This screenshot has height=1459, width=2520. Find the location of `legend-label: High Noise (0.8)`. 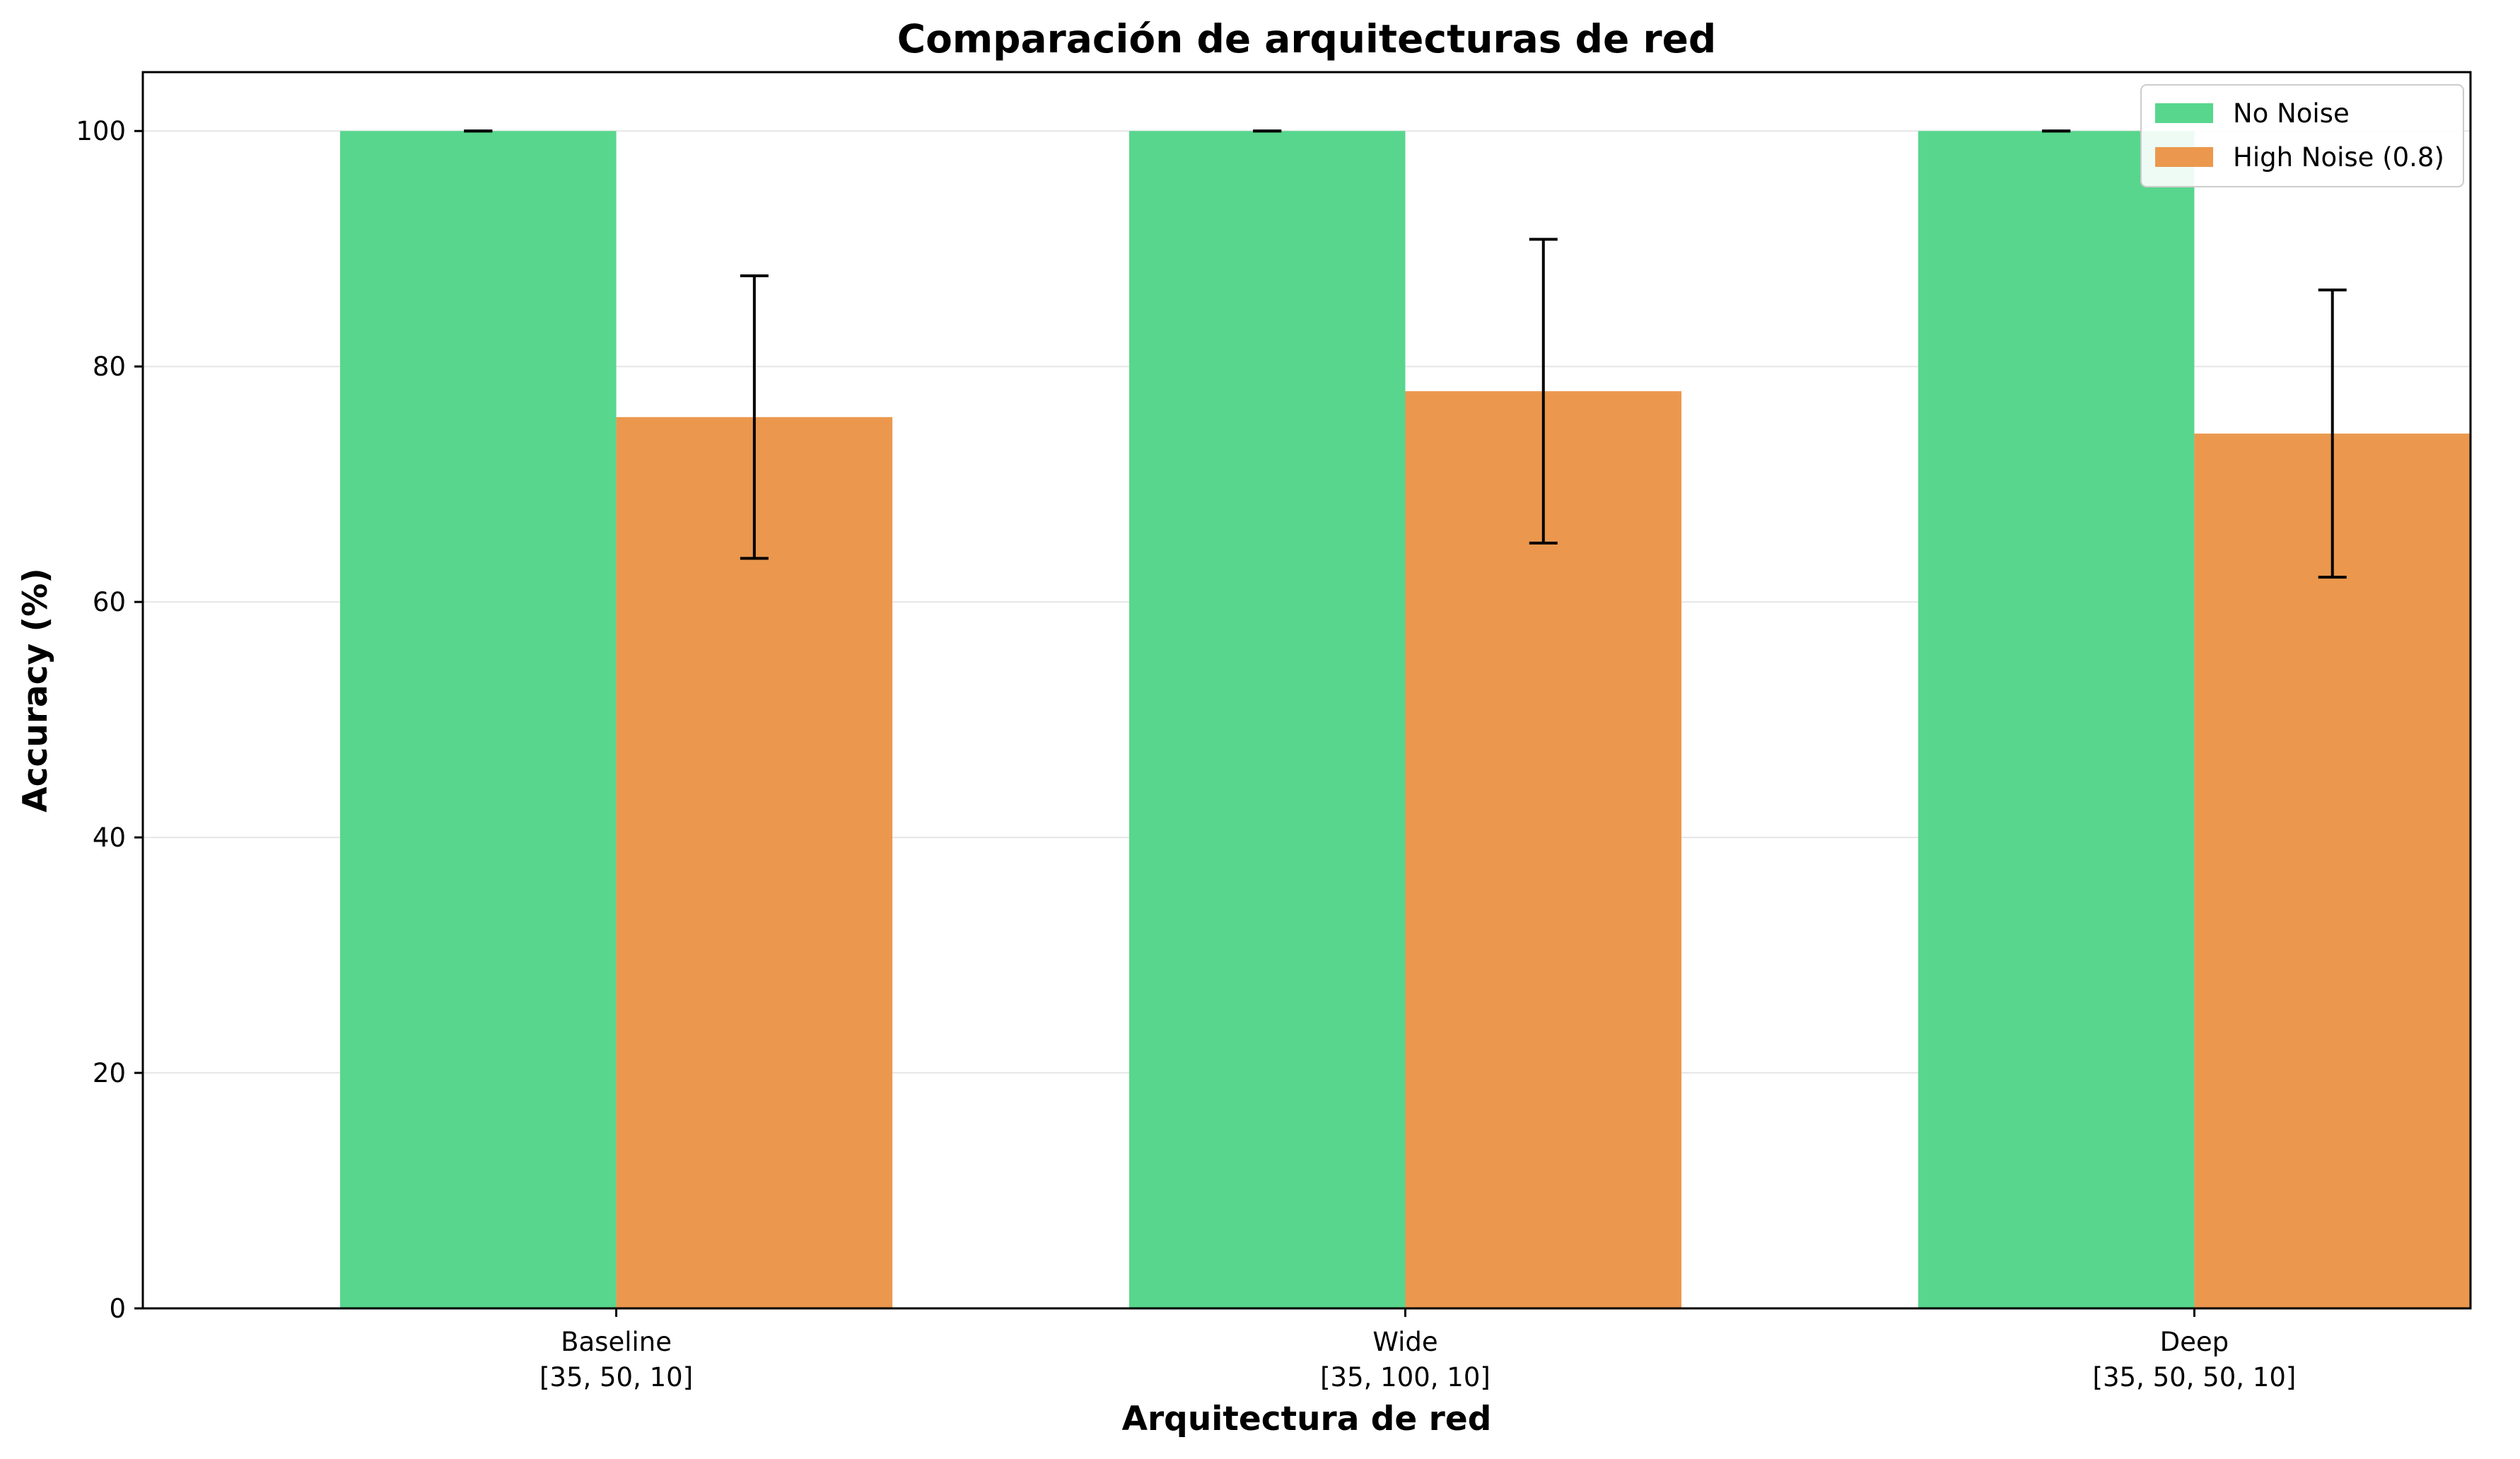

legend-label: High Noise (0.8) is located at coordinates (2338, 157).